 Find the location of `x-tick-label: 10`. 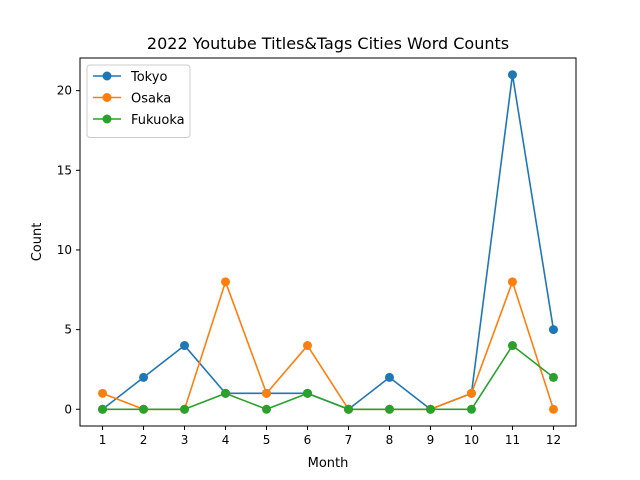

x-tick-label: 10 is located at coordinates (471, 440).